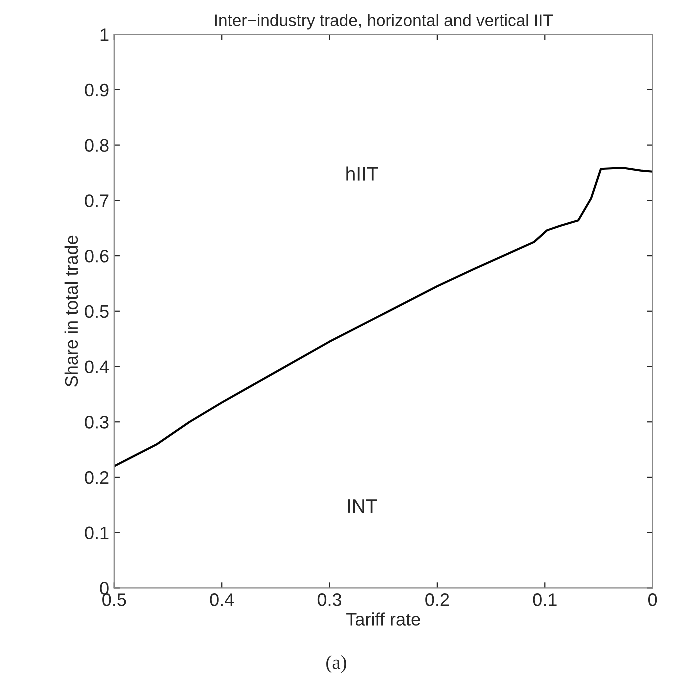  What do you see at coordinates (97, 145) in the screenshot?
I see `y-tick-label: 0.8` at bounding box center [97, 145].